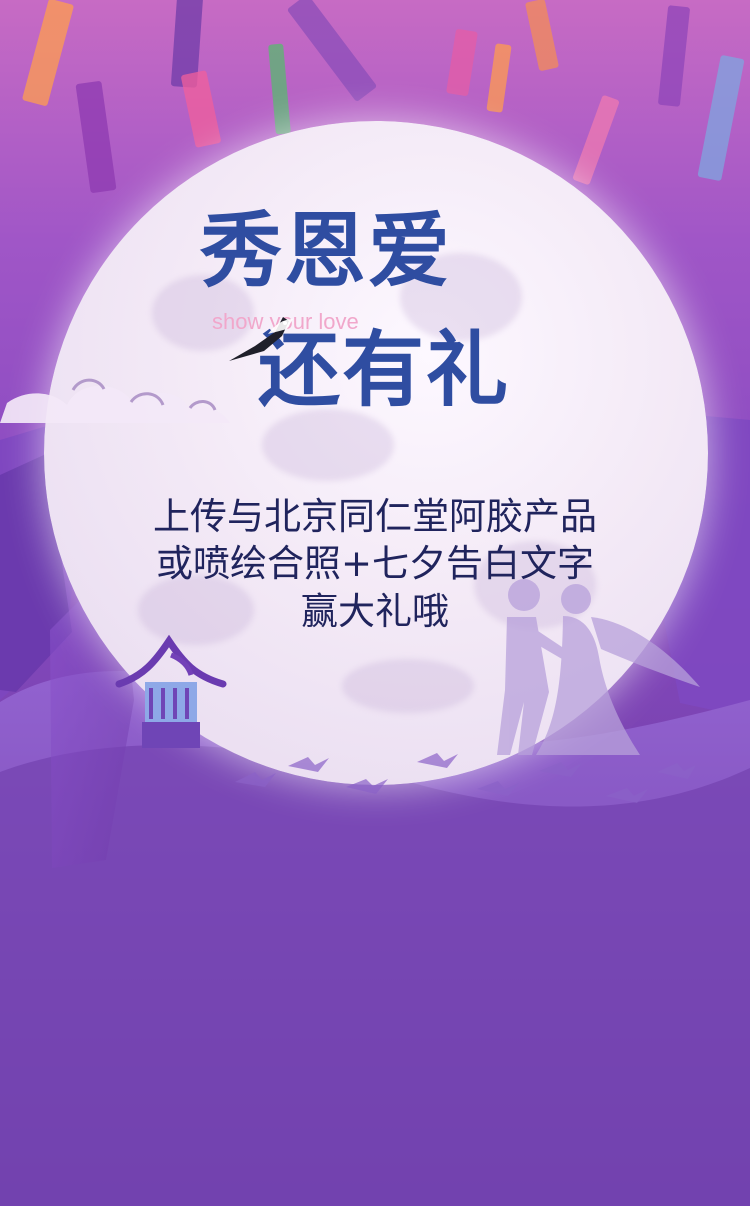 Image resolution: width=750 pixels, height=1206 pixels. Describe the element at coordinates (375, 516) in the screenshot. I see `description-line-1: 上传与北京同仁堂阿胶产品` at that location.